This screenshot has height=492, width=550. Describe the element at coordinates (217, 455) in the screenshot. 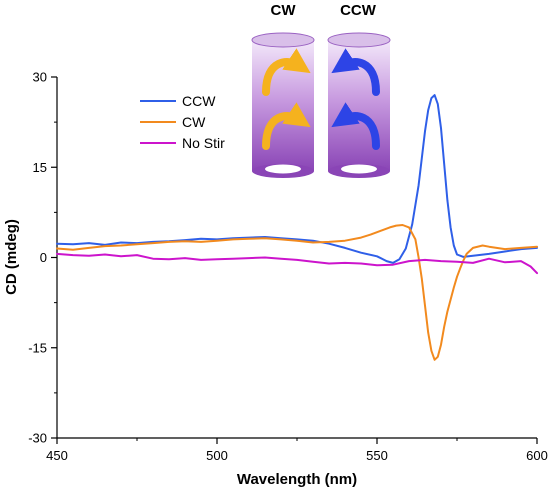

I see `x-tick-label: 500` at that location.